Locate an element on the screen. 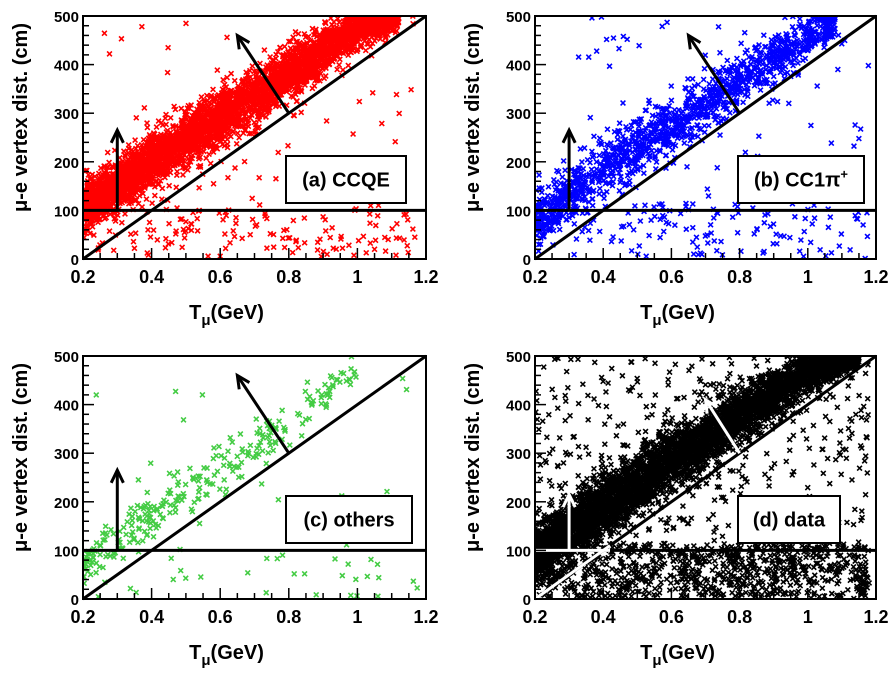 This screenshot has width=891, height=673. y-tick-label: 500 is located at coordinates (66, 17).